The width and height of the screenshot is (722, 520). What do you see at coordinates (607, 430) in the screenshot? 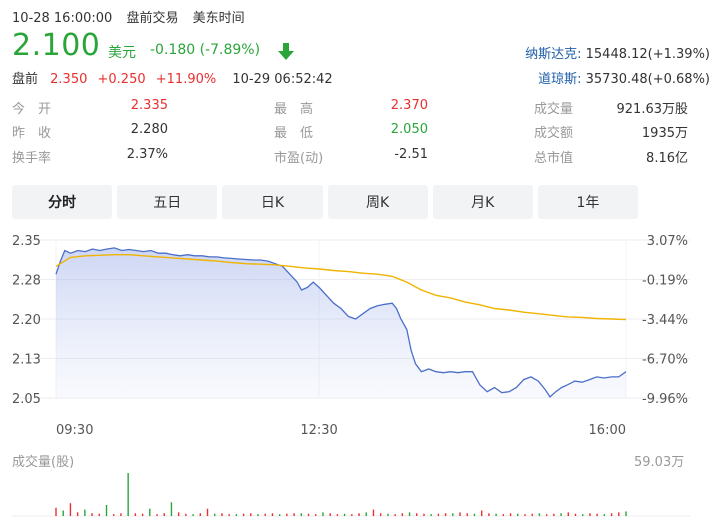
I see `x-tick-label: 16:00` at bounding box center [607, 430].